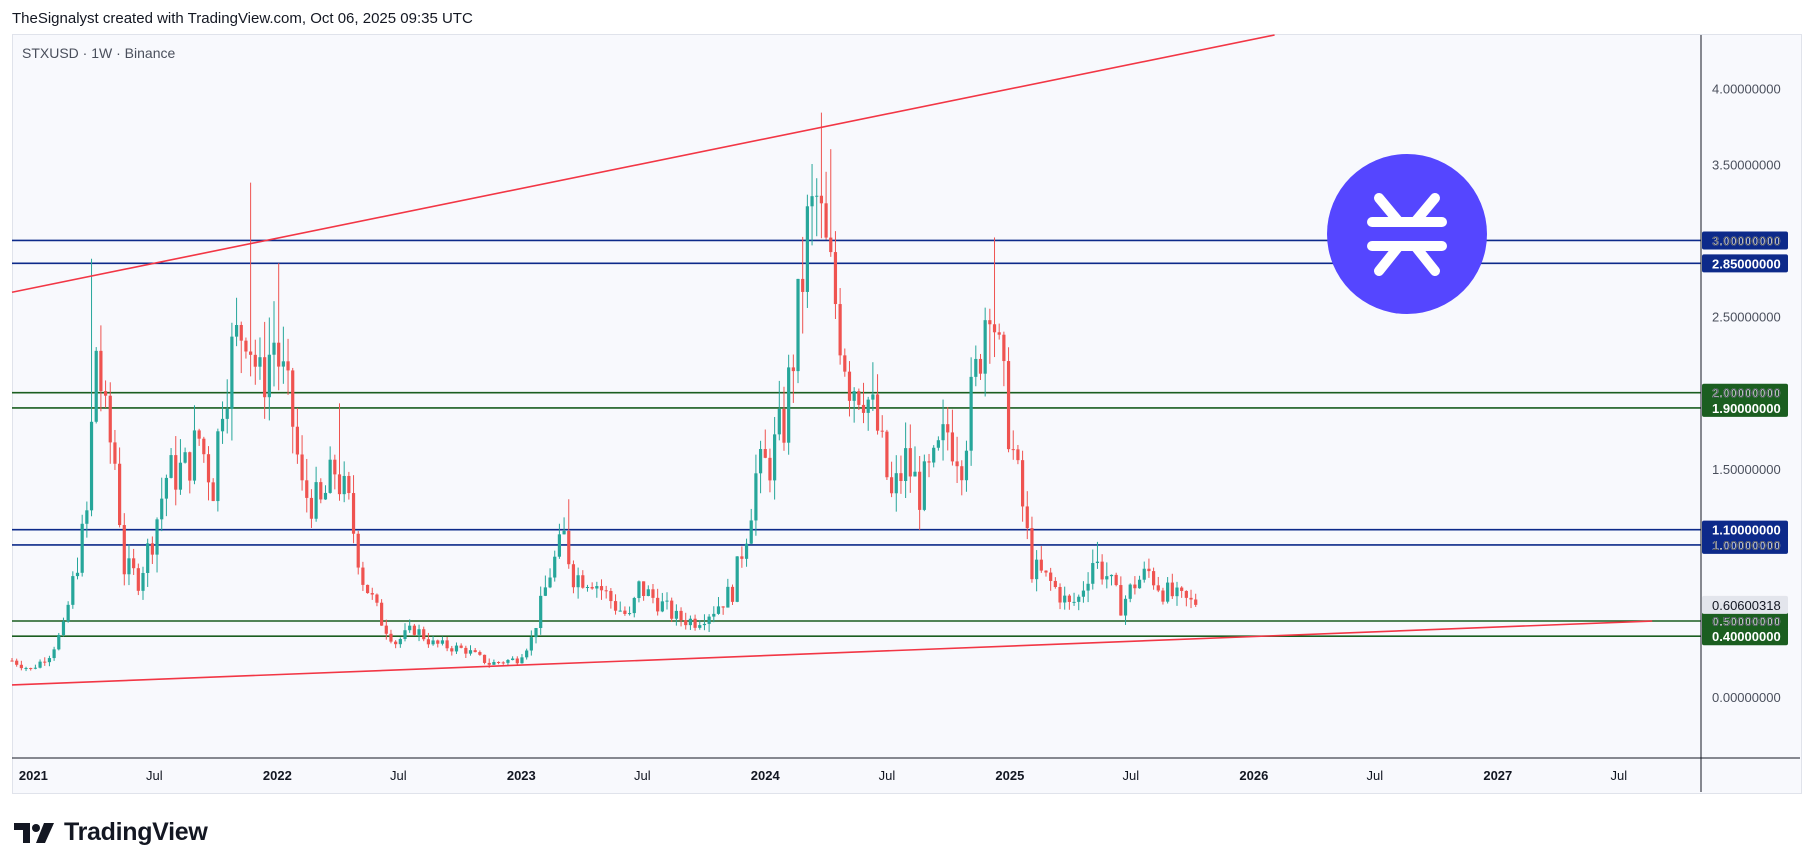 The image size is (1815, 868). Describe the element at coordinates (1746, 263) in the screenshot. I see `level-label: 2.85000000` at that location.